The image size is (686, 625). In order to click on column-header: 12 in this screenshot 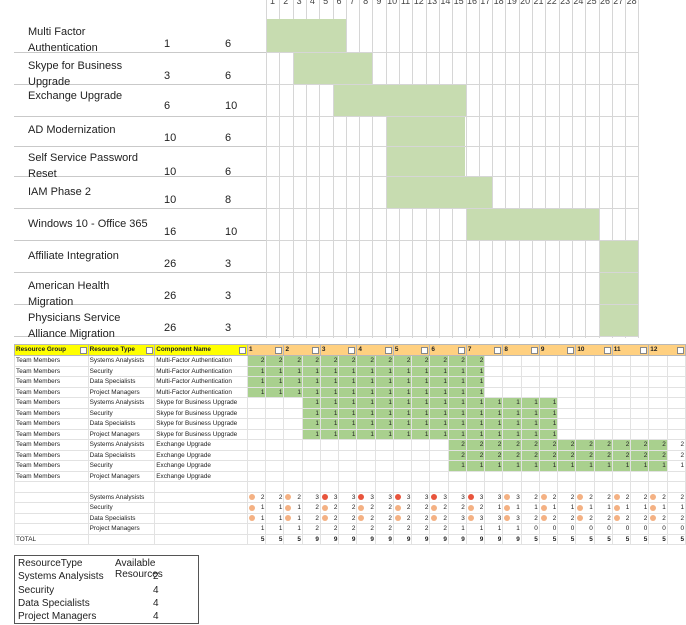, I will do `click(667, 350)`.